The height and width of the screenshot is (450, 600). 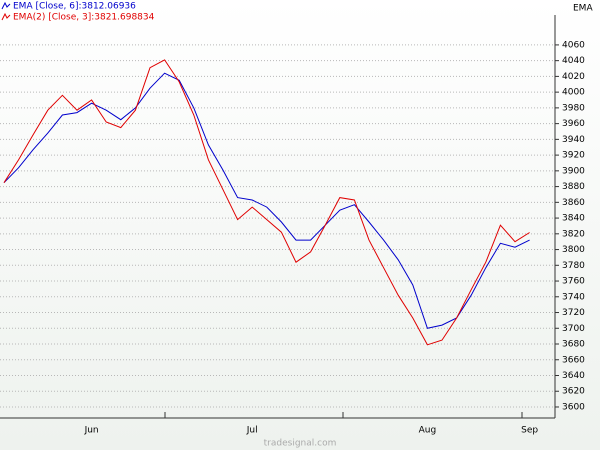 What do you see at coordinates (573, 250) in the screenshot?
I see `y-tick-label: 3800` at bounding box center [573, 250].